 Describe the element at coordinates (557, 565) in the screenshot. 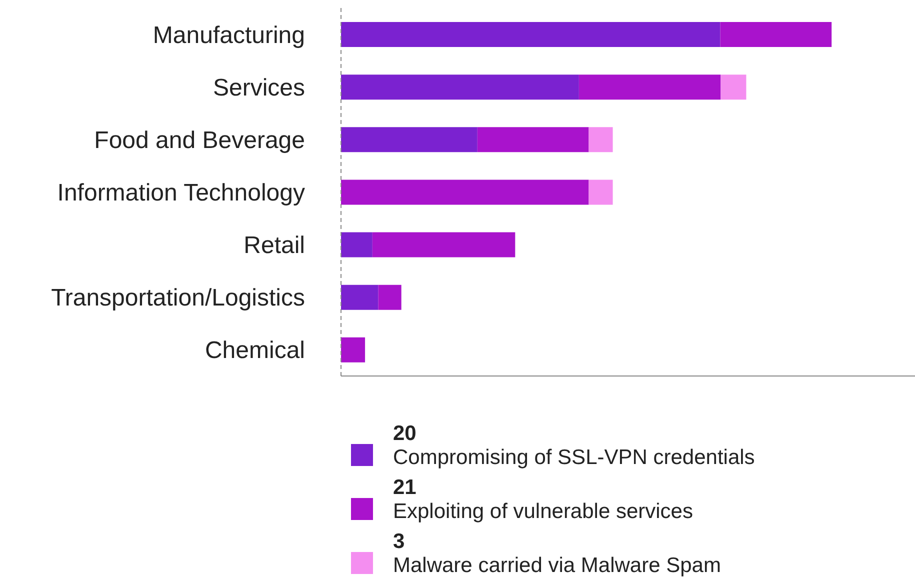

I see `legend-label: Malware carried via Malware Spam` at that location.